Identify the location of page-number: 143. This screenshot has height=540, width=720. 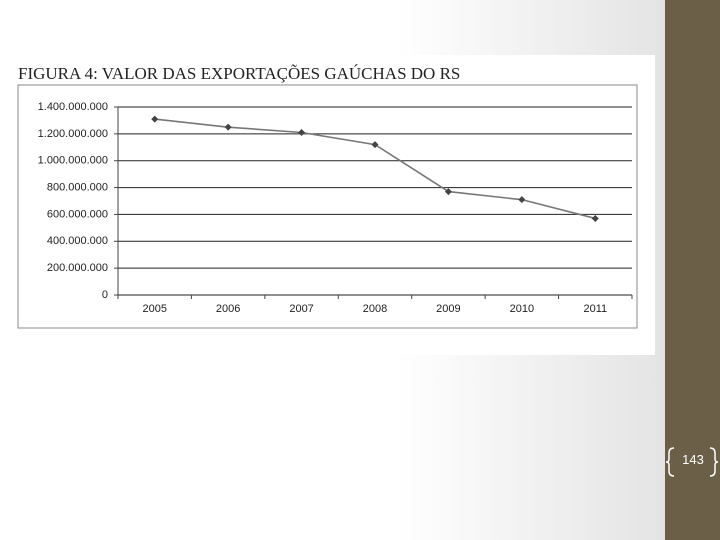
(693, 459).